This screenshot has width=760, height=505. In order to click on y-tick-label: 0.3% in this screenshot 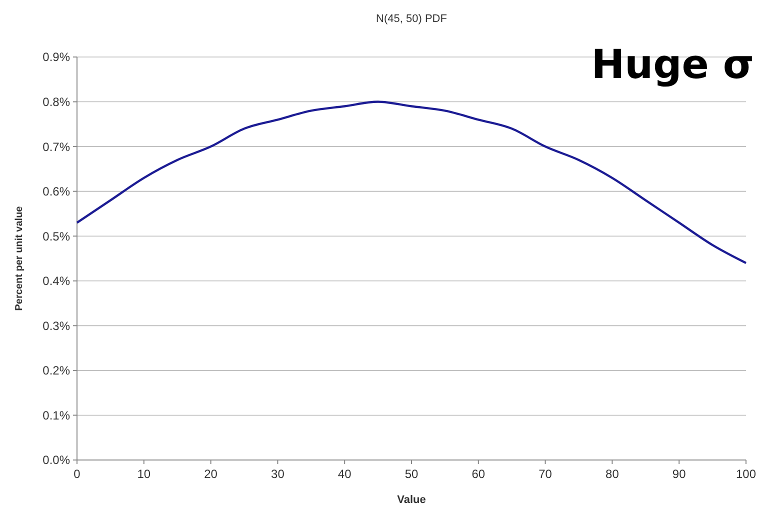, I will do `click(56, 325)`.